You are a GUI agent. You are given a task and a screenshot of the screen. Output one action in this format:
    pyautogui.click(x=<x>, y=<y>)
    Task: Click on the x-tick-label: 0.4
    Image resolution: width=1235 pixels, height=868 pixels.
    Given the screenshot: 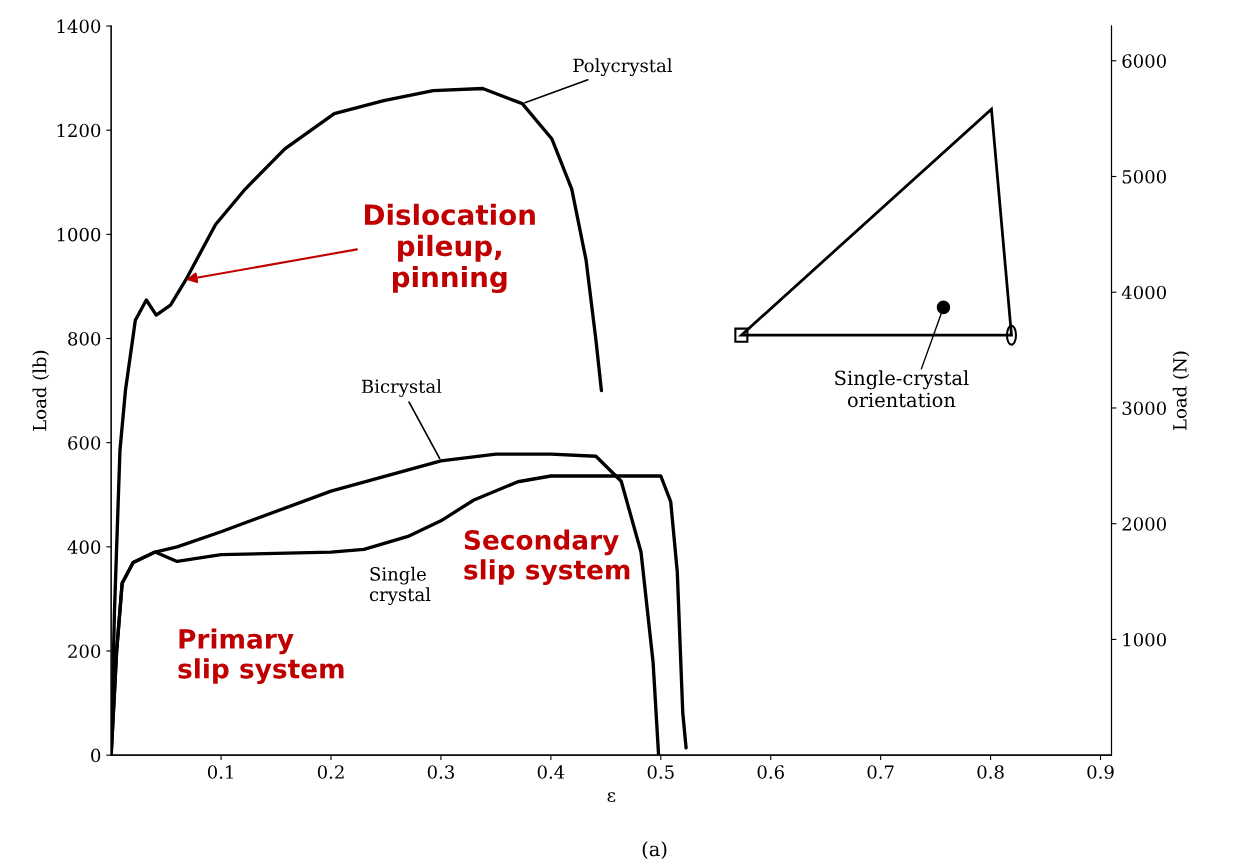 What is the action you would take?
    pyautogui.click(x=551, y=772)
    